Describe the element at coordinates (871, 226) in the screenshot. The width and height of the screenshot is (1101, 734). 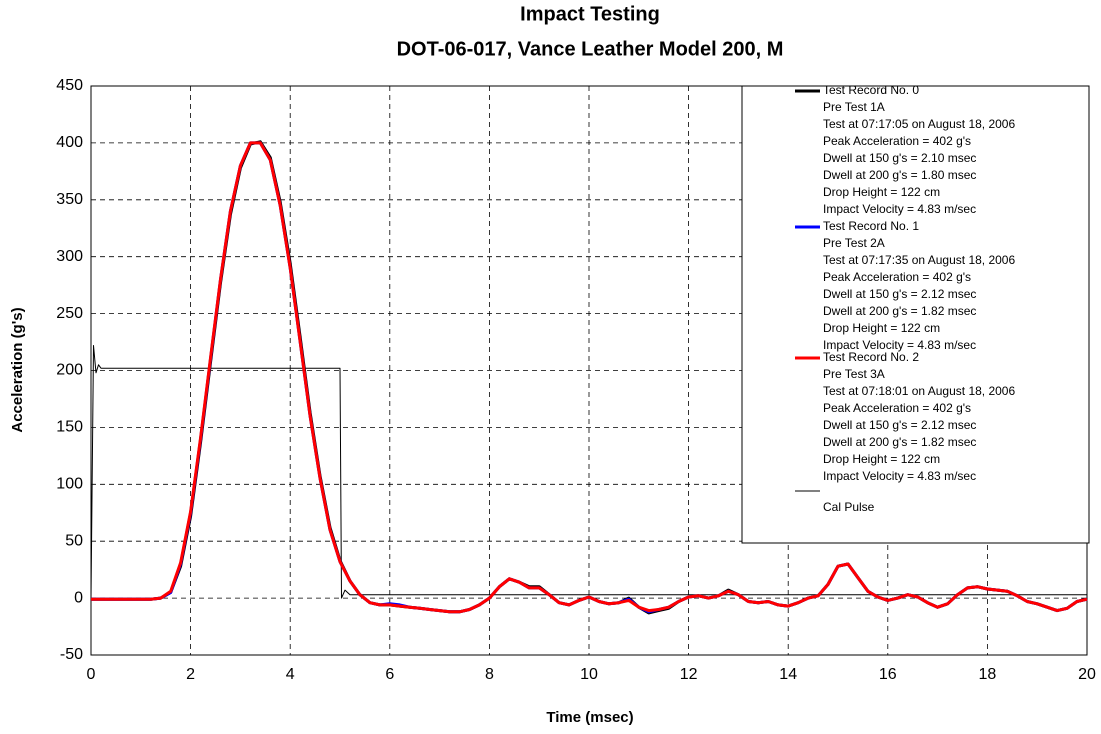
I see `legend-label: Test Record No. 1` at that location.